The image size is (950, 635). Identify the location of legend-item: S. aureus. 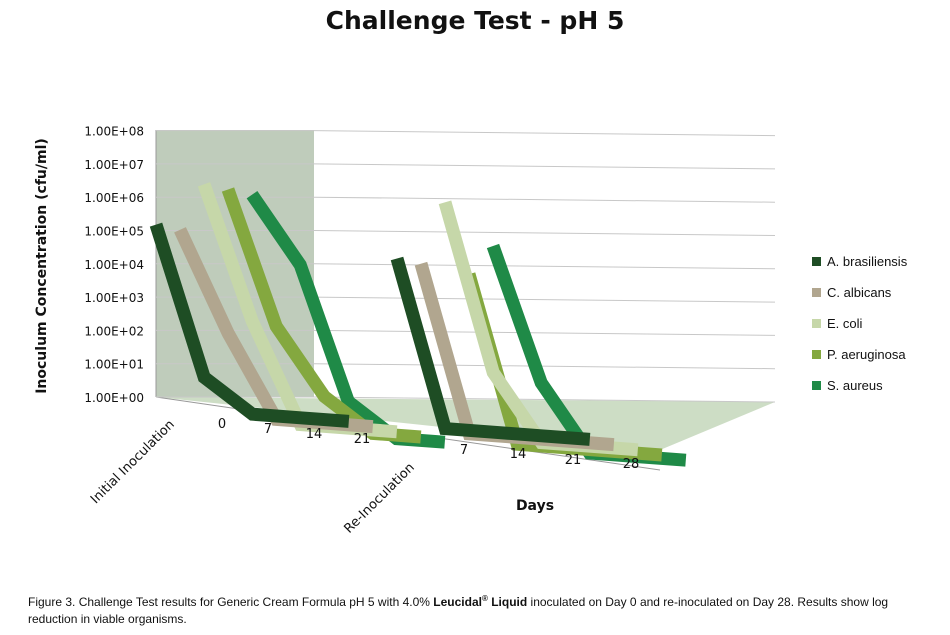
(859, 385).